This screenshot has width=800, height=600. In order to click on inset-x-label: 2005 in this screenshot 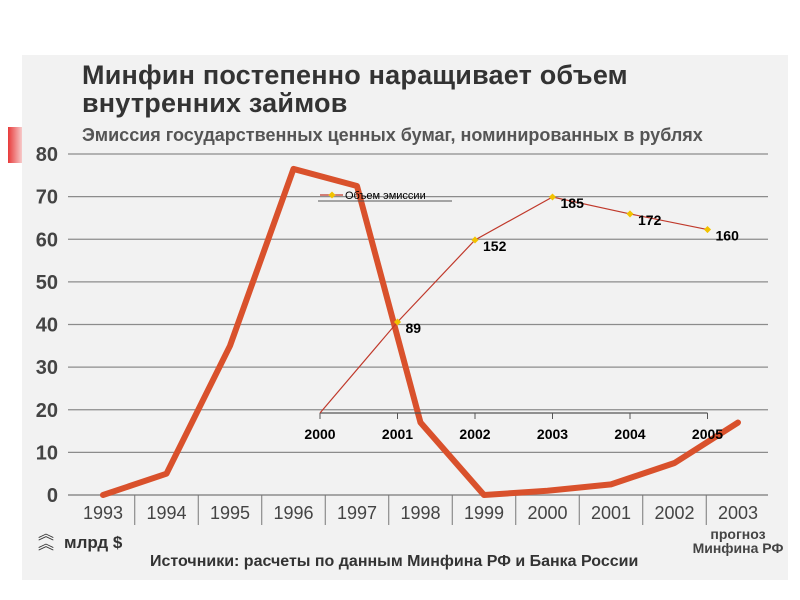, I will do `click(707, 434)`.